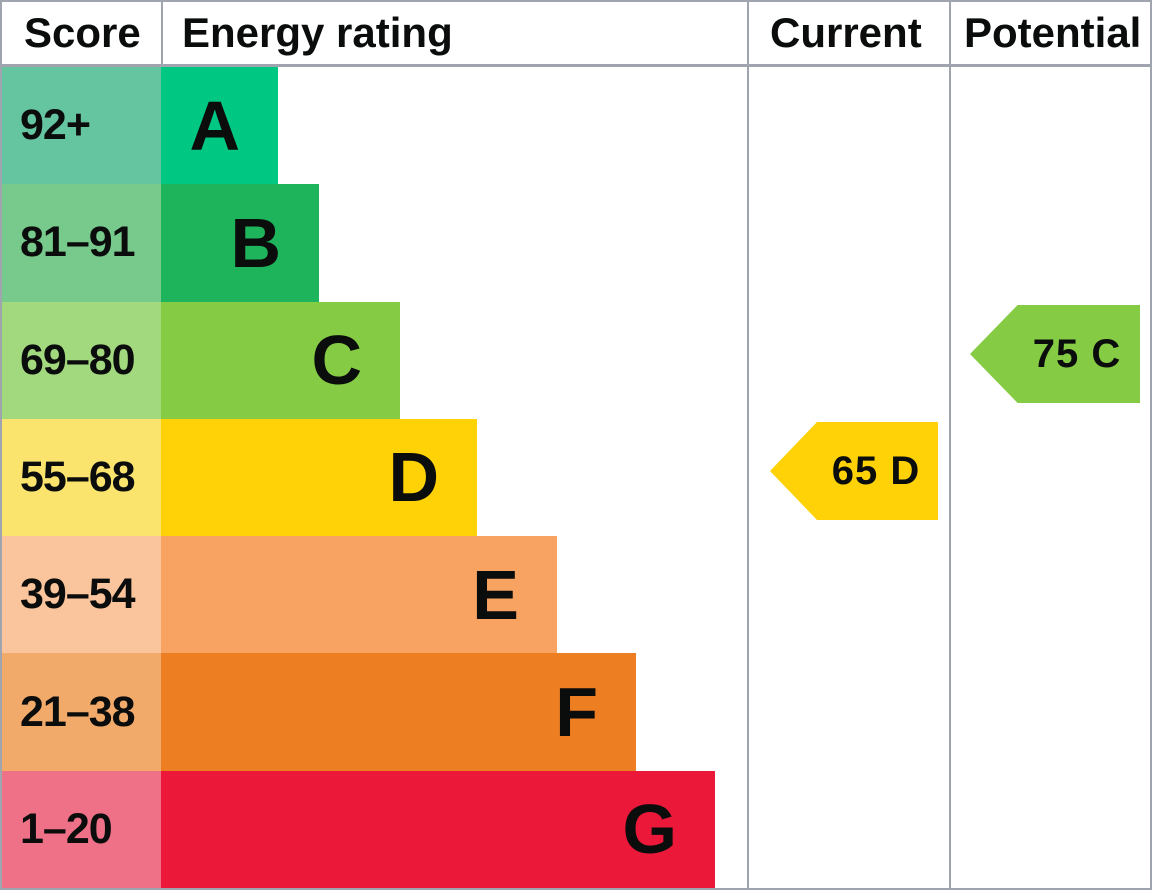  Describe the element at coordinates (876, 470) in the screenshot. I see `current-rating-label: 65 D` at that location.